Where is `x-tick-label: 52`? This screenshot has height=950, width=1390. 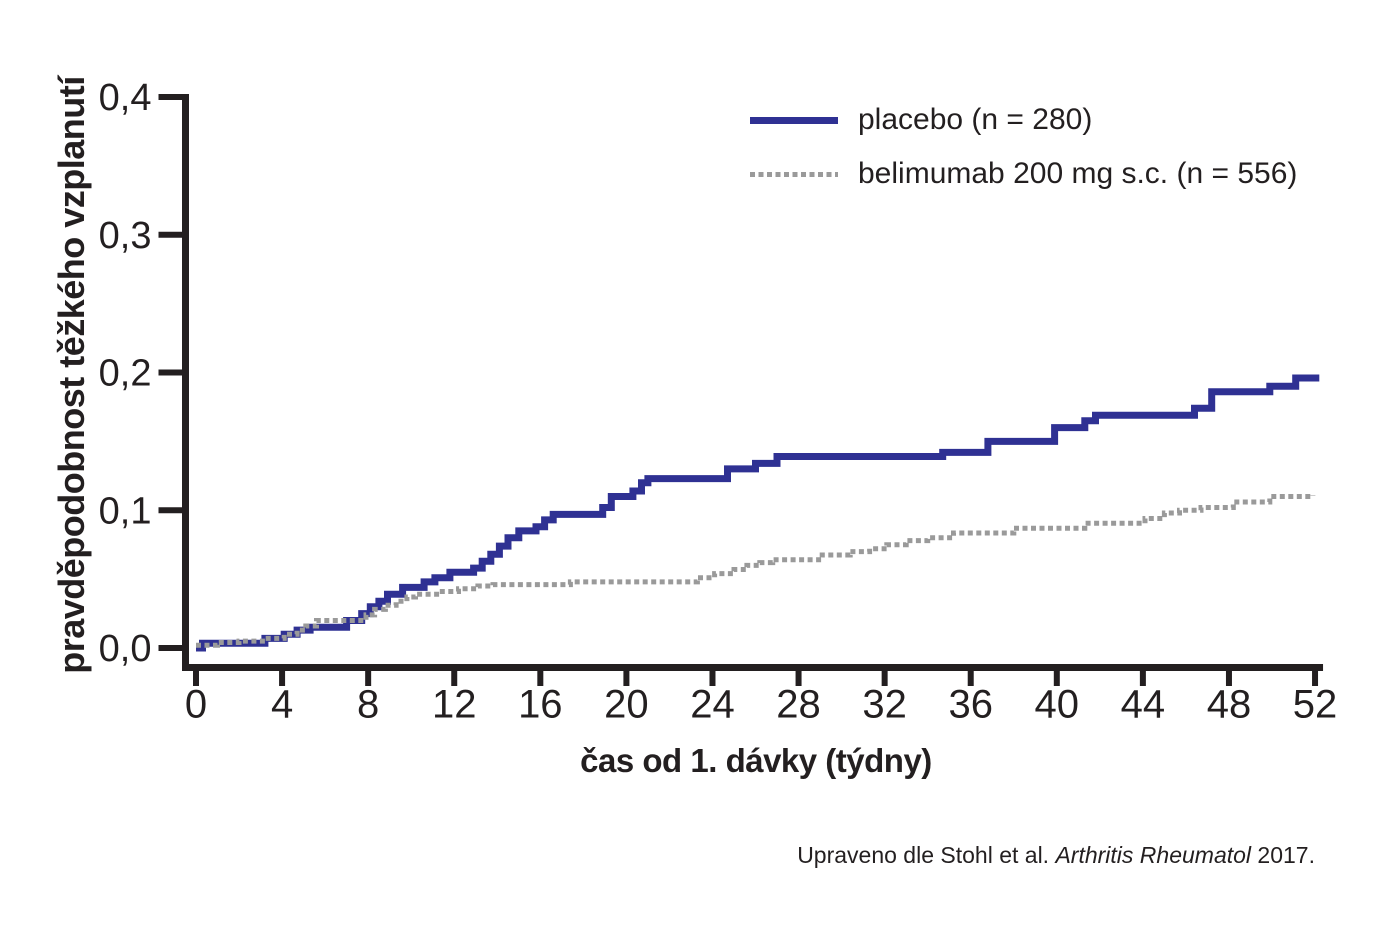
x-tick-label: 52 is located at coordinates (1315, 705).